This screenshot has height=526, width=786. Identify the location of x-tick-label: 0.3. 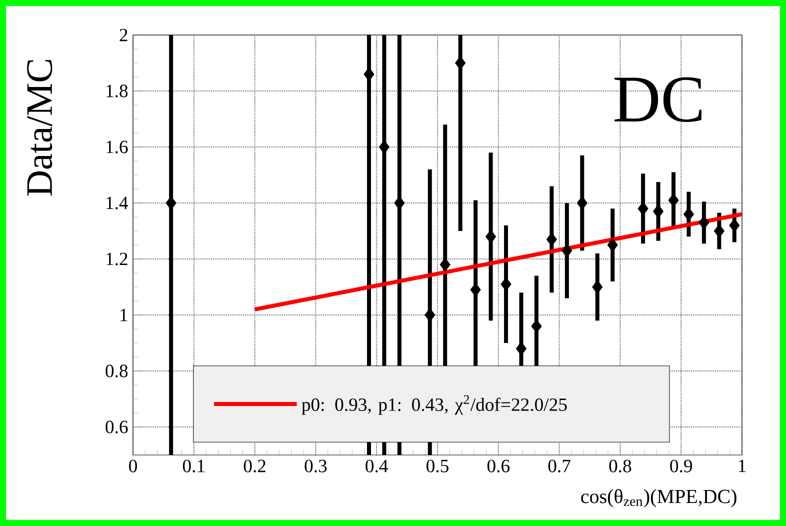
(315, 466).